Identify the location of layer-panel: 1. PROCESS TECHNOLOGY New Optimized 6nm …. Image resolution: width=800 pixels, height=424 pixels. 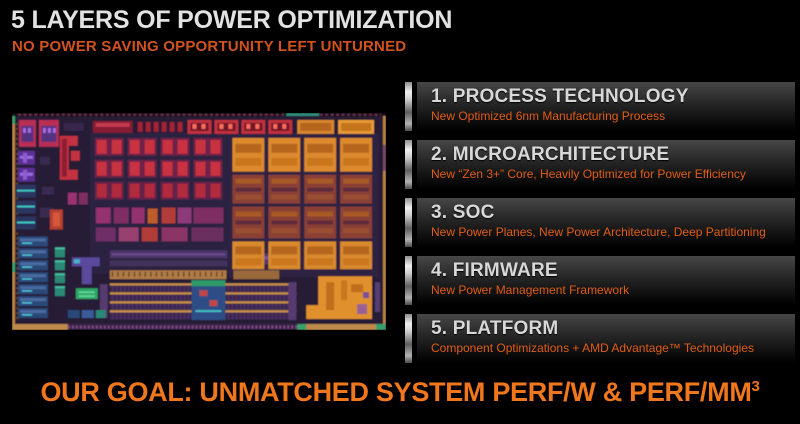
(606, 106).